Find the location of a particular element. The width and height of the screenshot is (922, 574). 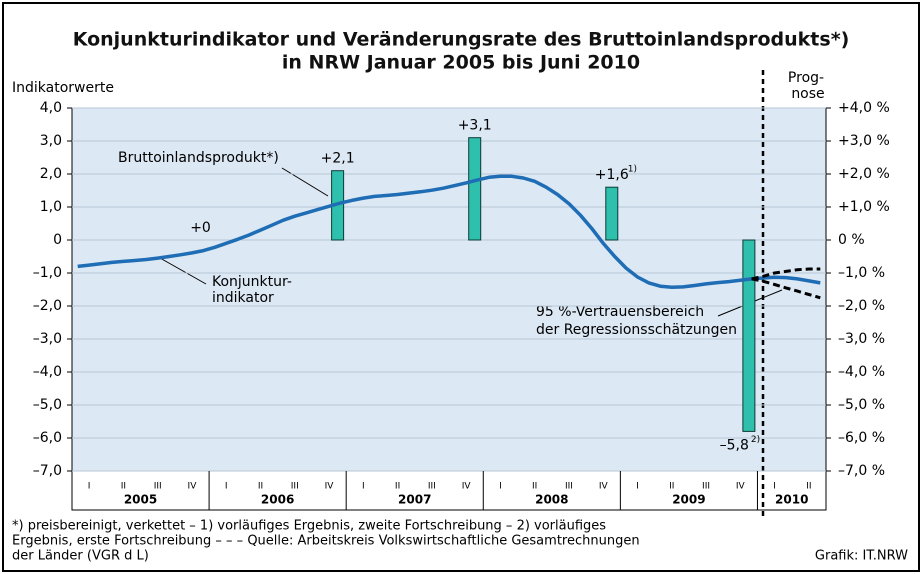

y-tick-label: 4,0 is located at coordinates (51, 108).